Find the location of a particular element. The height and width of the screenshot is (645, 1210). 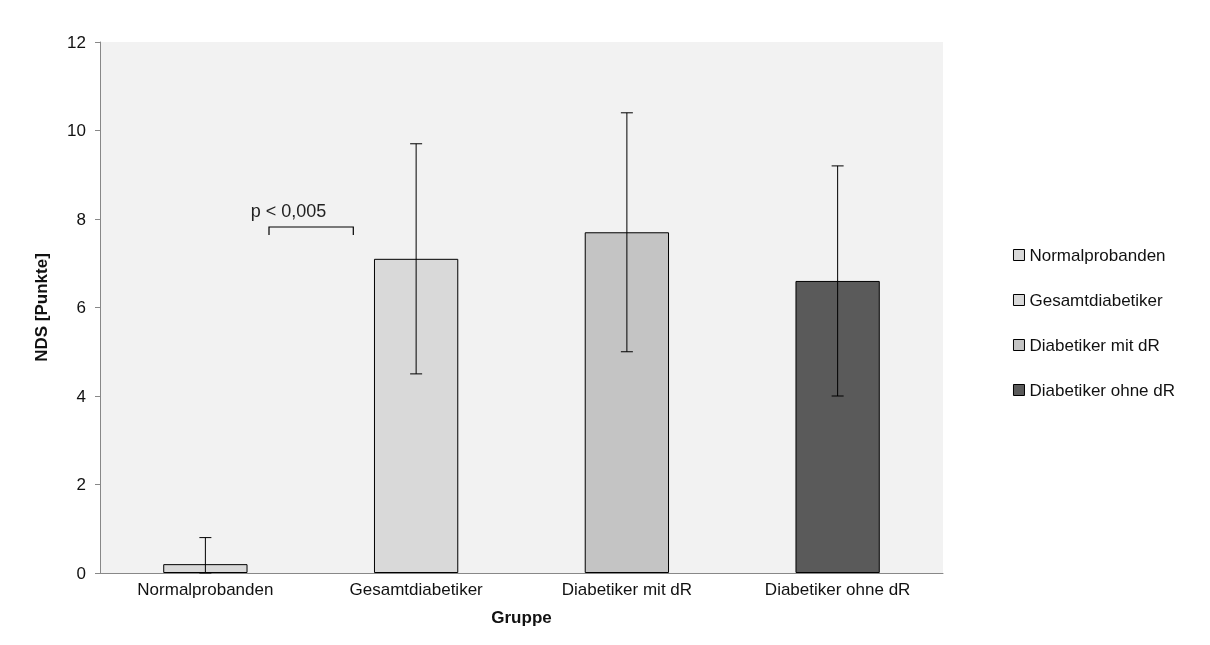

y-tick-label: 2 is located at coordinates (81, 484).